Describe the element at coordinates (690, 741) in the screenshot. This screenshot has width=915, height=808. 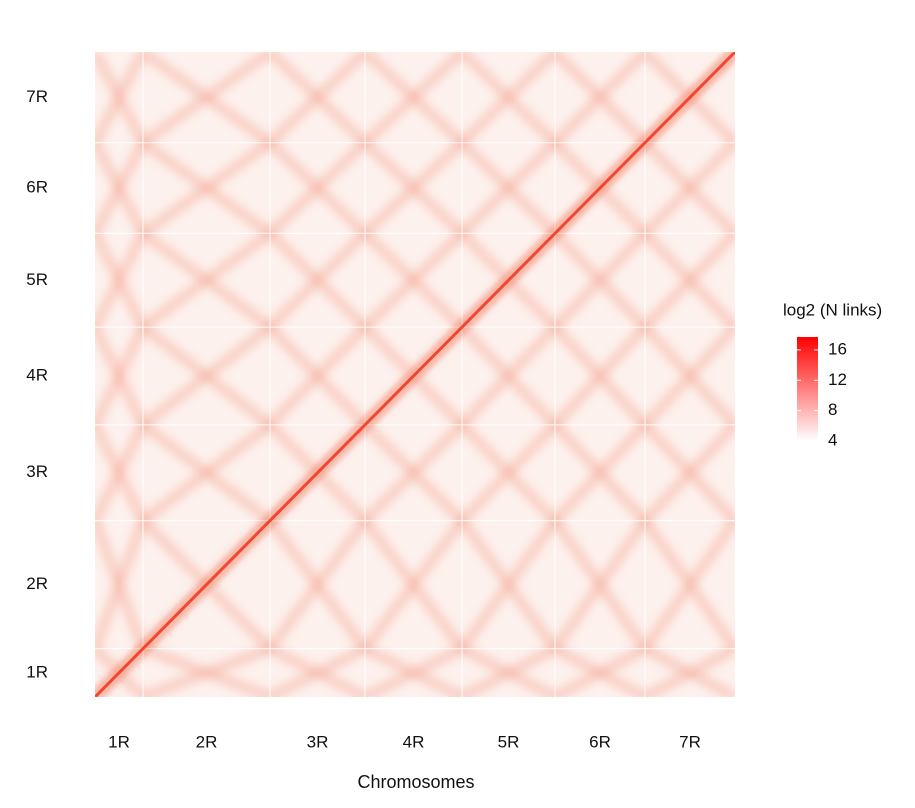
I see `x-tick-label: 7R` at that location.